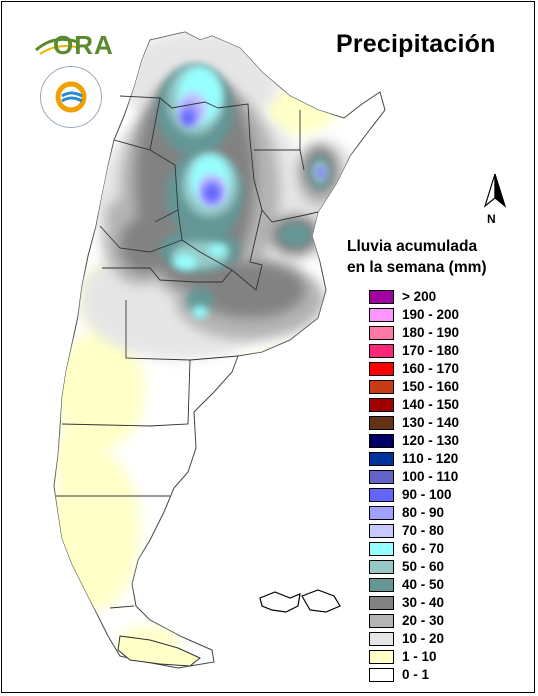 This screenshot has height=696, width=538. I want to click on legend-item: 80 - 90, so click(444, 513).